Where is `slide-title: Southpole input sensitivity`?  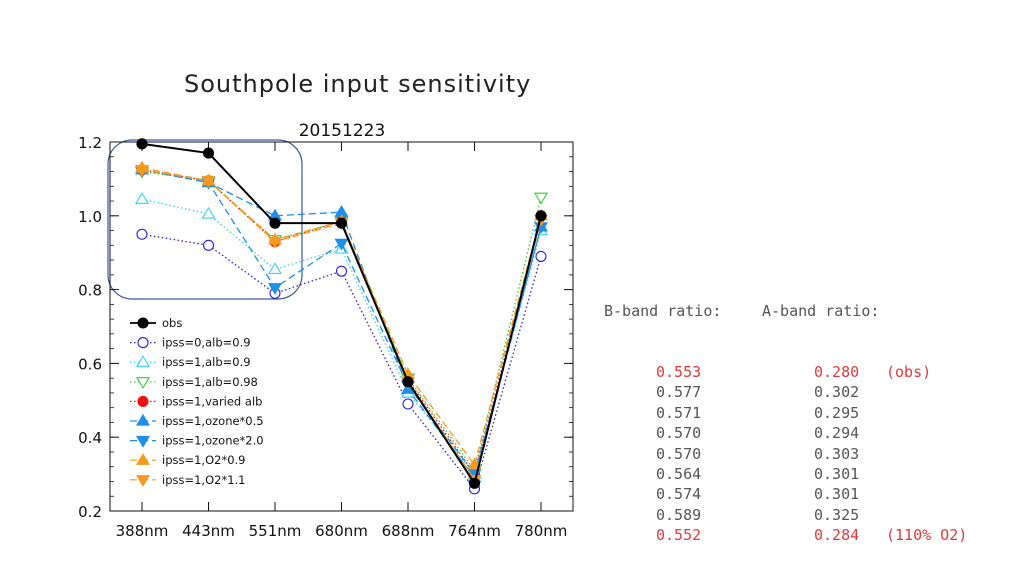
slide-title: Southpole input sensitivity is located at coordinates (358, 84).